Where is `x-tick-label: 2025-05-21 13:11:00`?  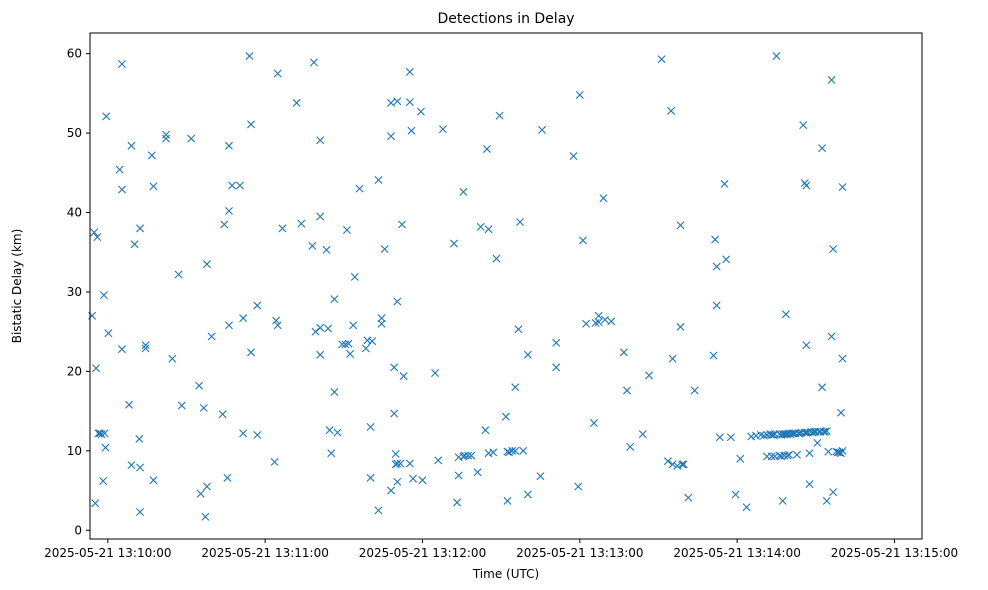 x-tick-label: 2025-05-21 13:11:00 is located at coordinates (264, 553).